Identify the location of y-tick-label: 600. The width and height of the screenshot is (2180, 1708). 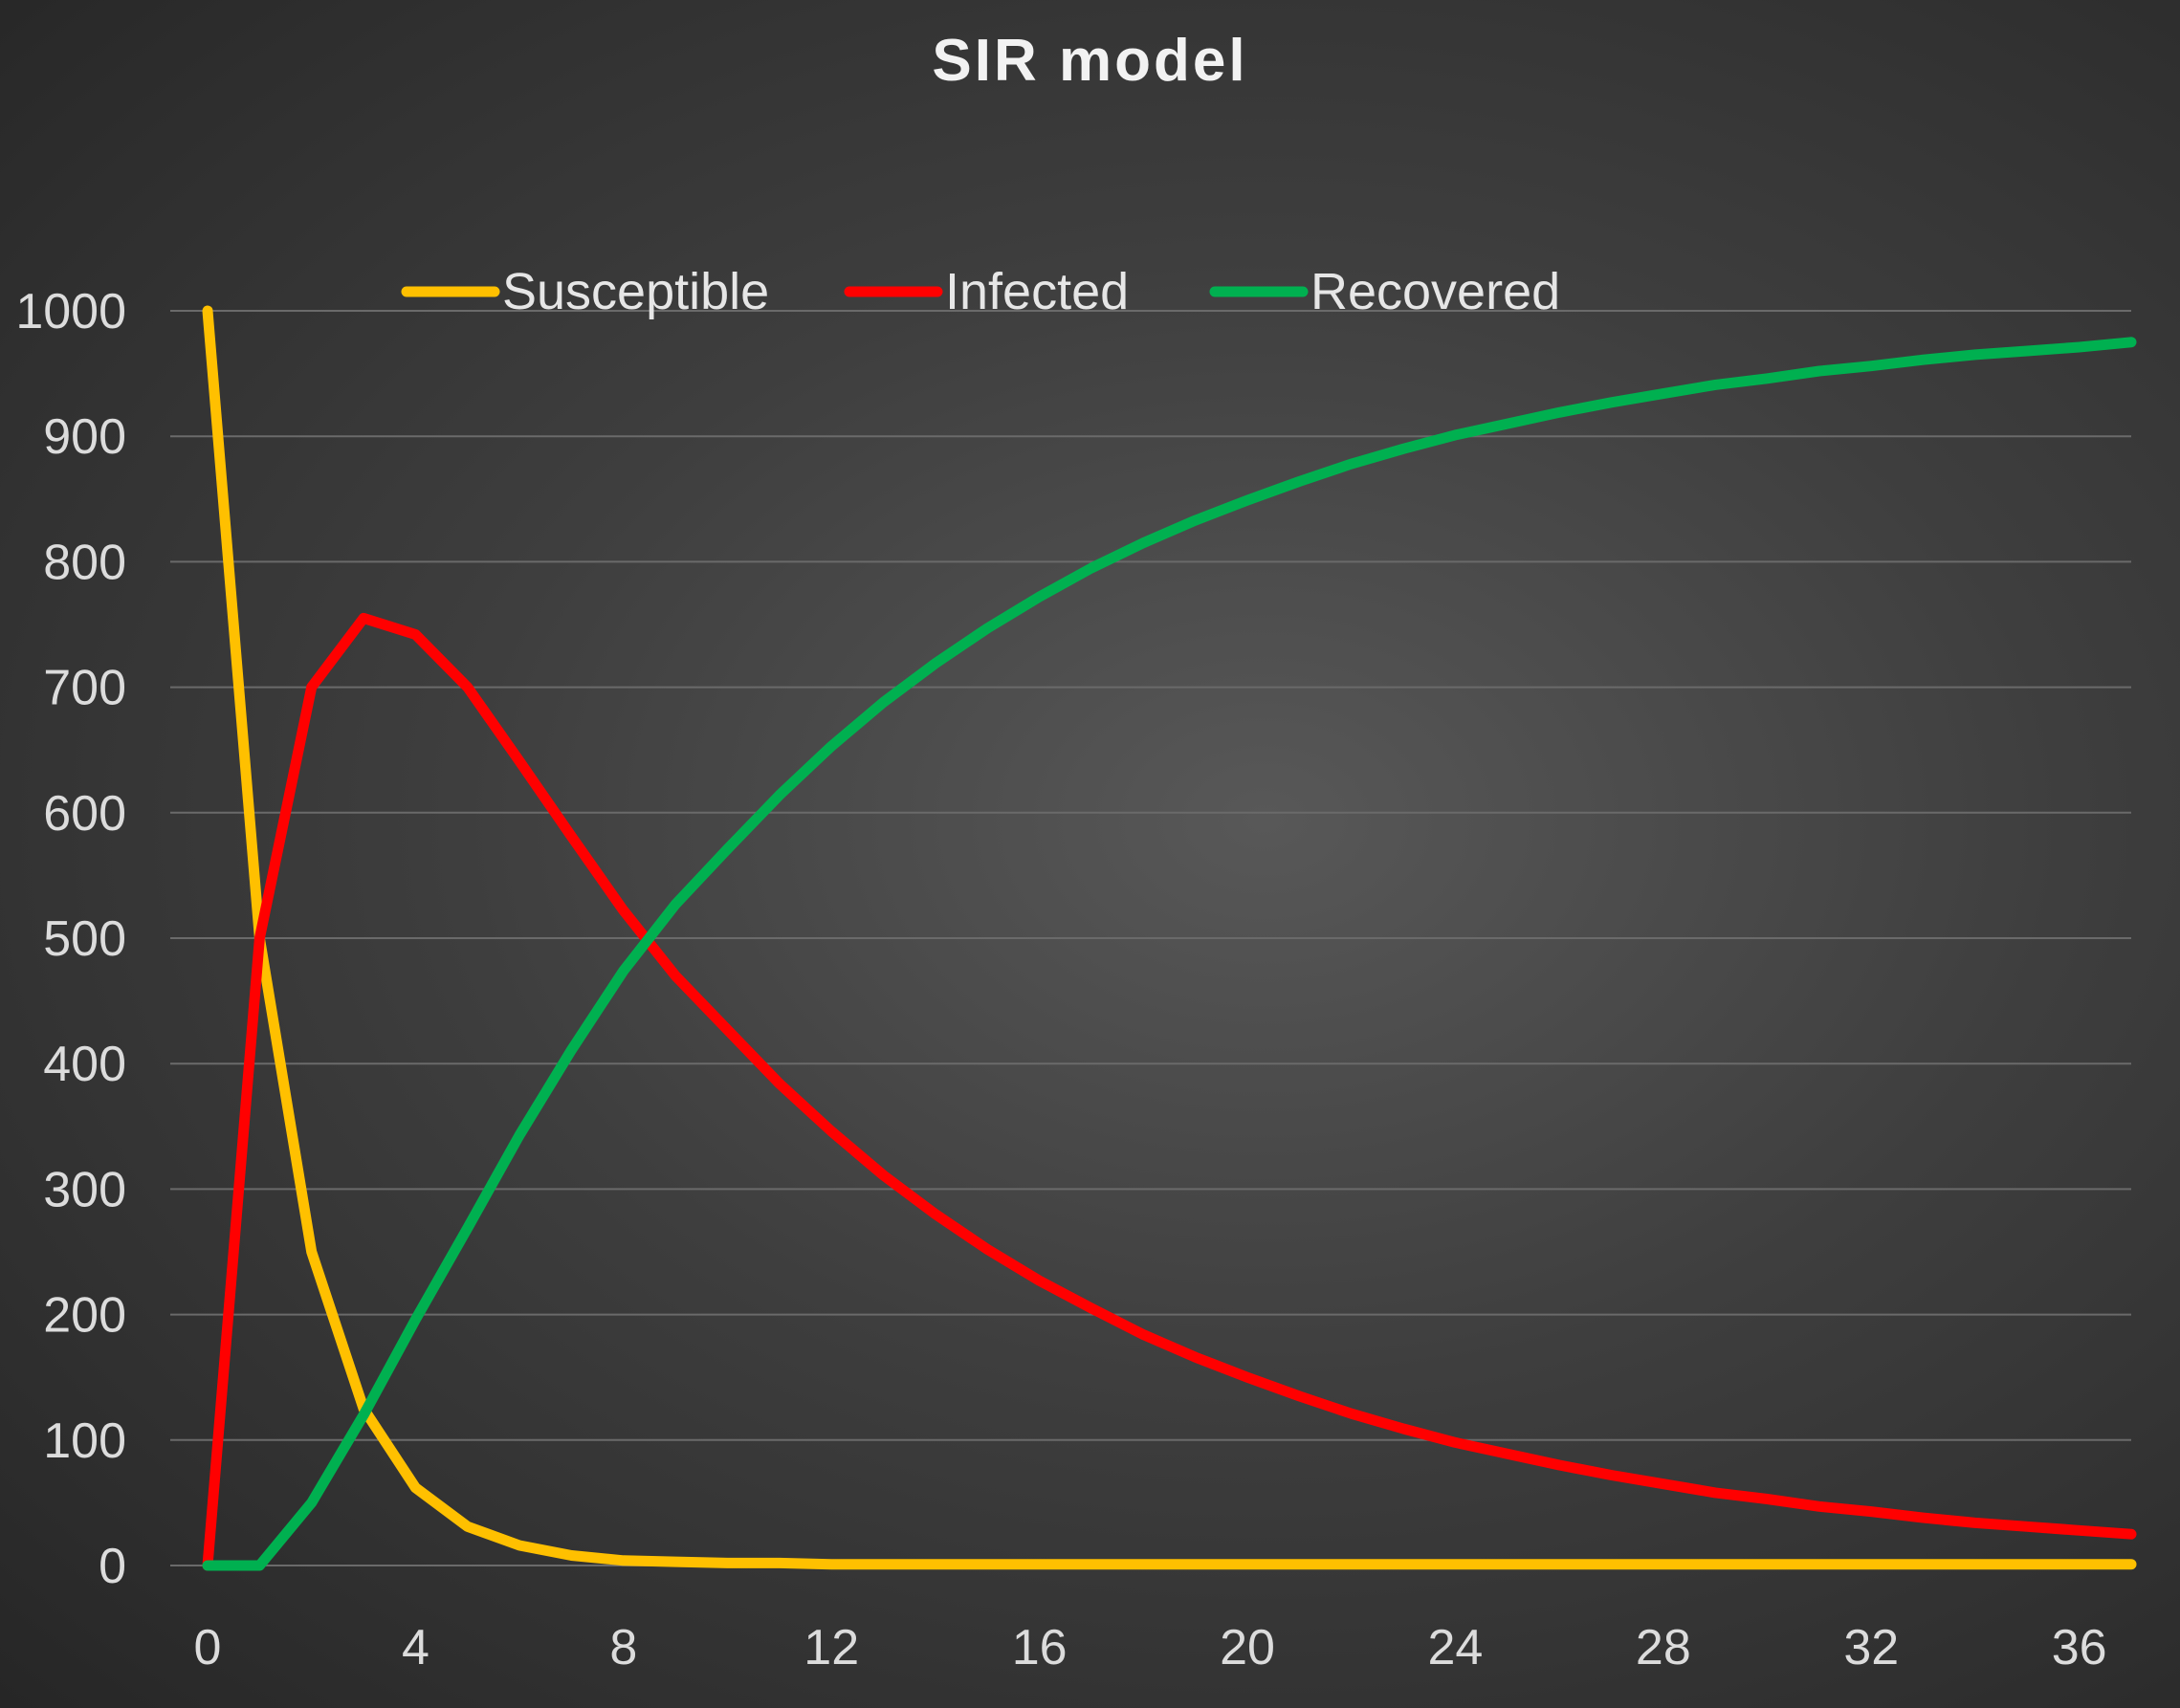
(84, 814).